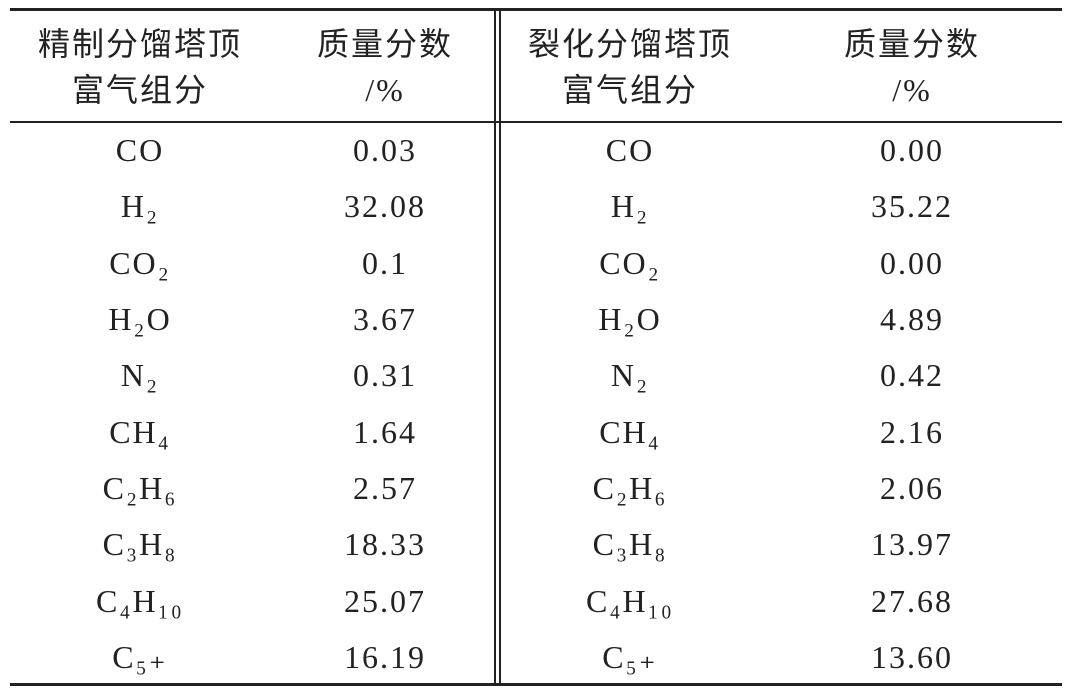 This screenshot has height=688, width=1072. Describe the element at coordinates (385, 150) in the screenshot. I see `value-cell: 0.03` at that location.